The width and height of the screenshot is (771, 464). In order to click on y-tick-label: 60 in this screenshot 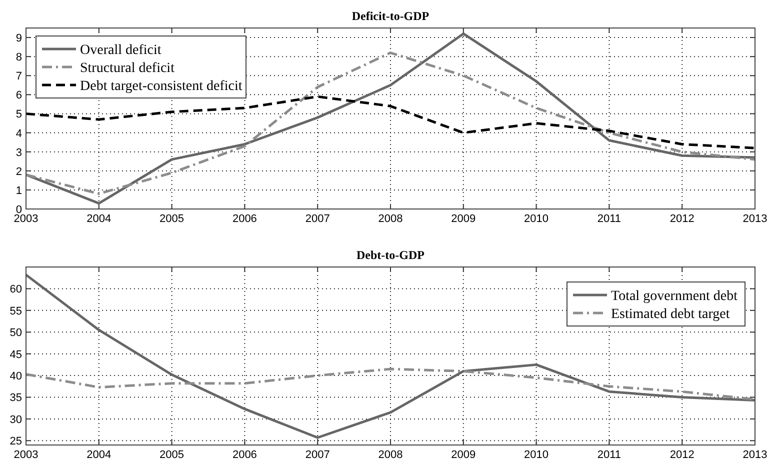, I will do `click(16, 290)`.